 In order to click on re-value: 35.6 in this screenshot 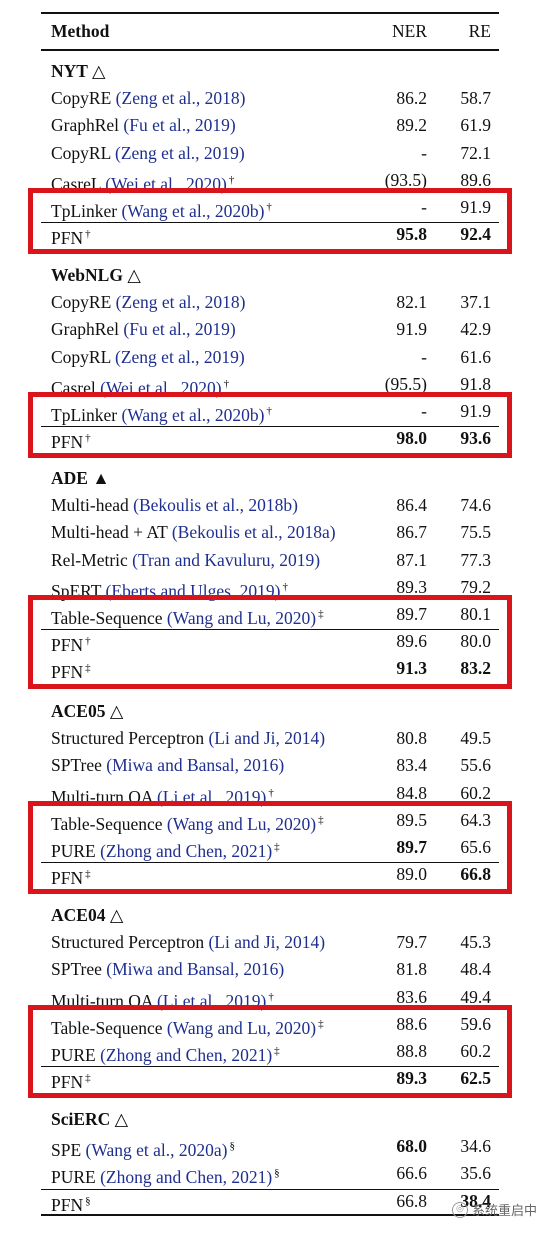, I will do `click(475, 1173)`.